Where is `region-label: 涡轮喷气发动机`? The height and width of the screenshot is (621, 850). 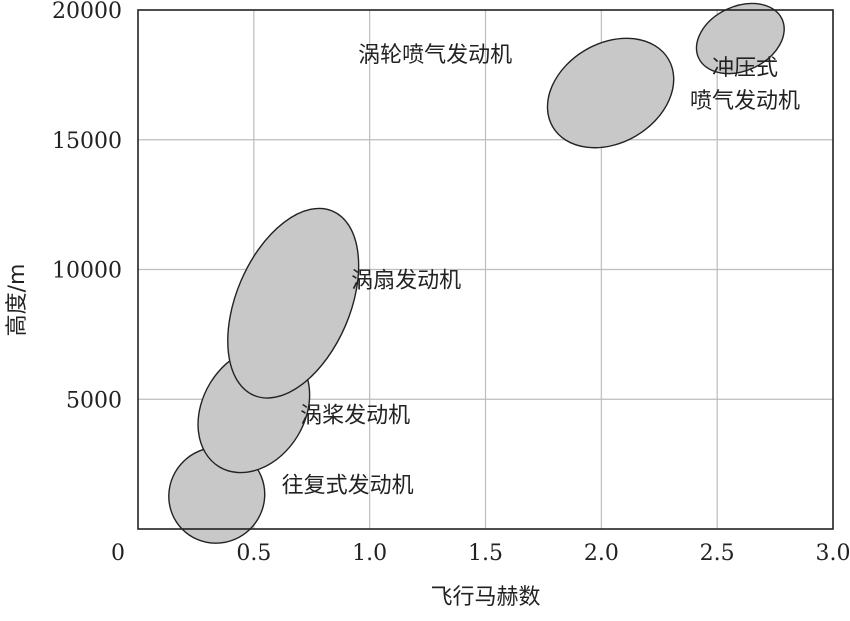 region-label: 涡轮喷气发动机 is located at coordinates (435, 55).